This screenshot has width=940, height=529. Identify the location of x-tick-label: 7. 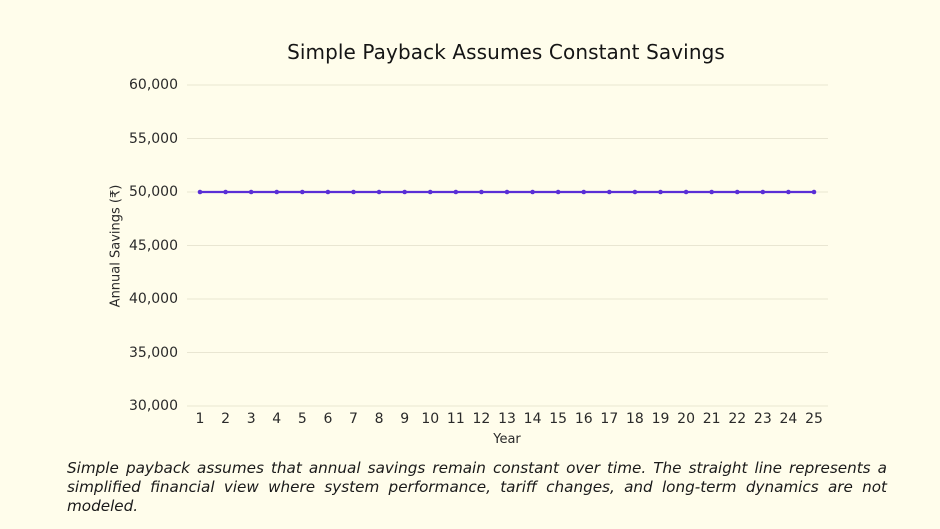
(353, 419).